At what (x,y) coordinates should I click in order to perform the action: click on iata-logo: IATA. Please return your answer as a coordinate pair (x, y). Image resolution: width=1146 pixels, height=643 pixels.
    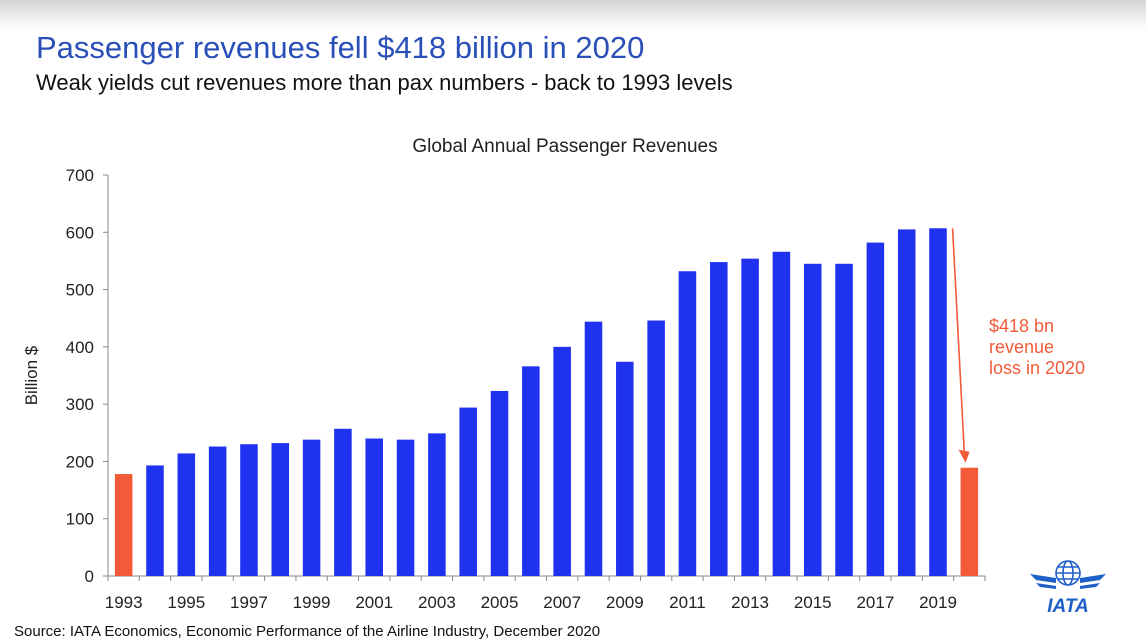
    Looking at the image, I should click on (1068, 588).